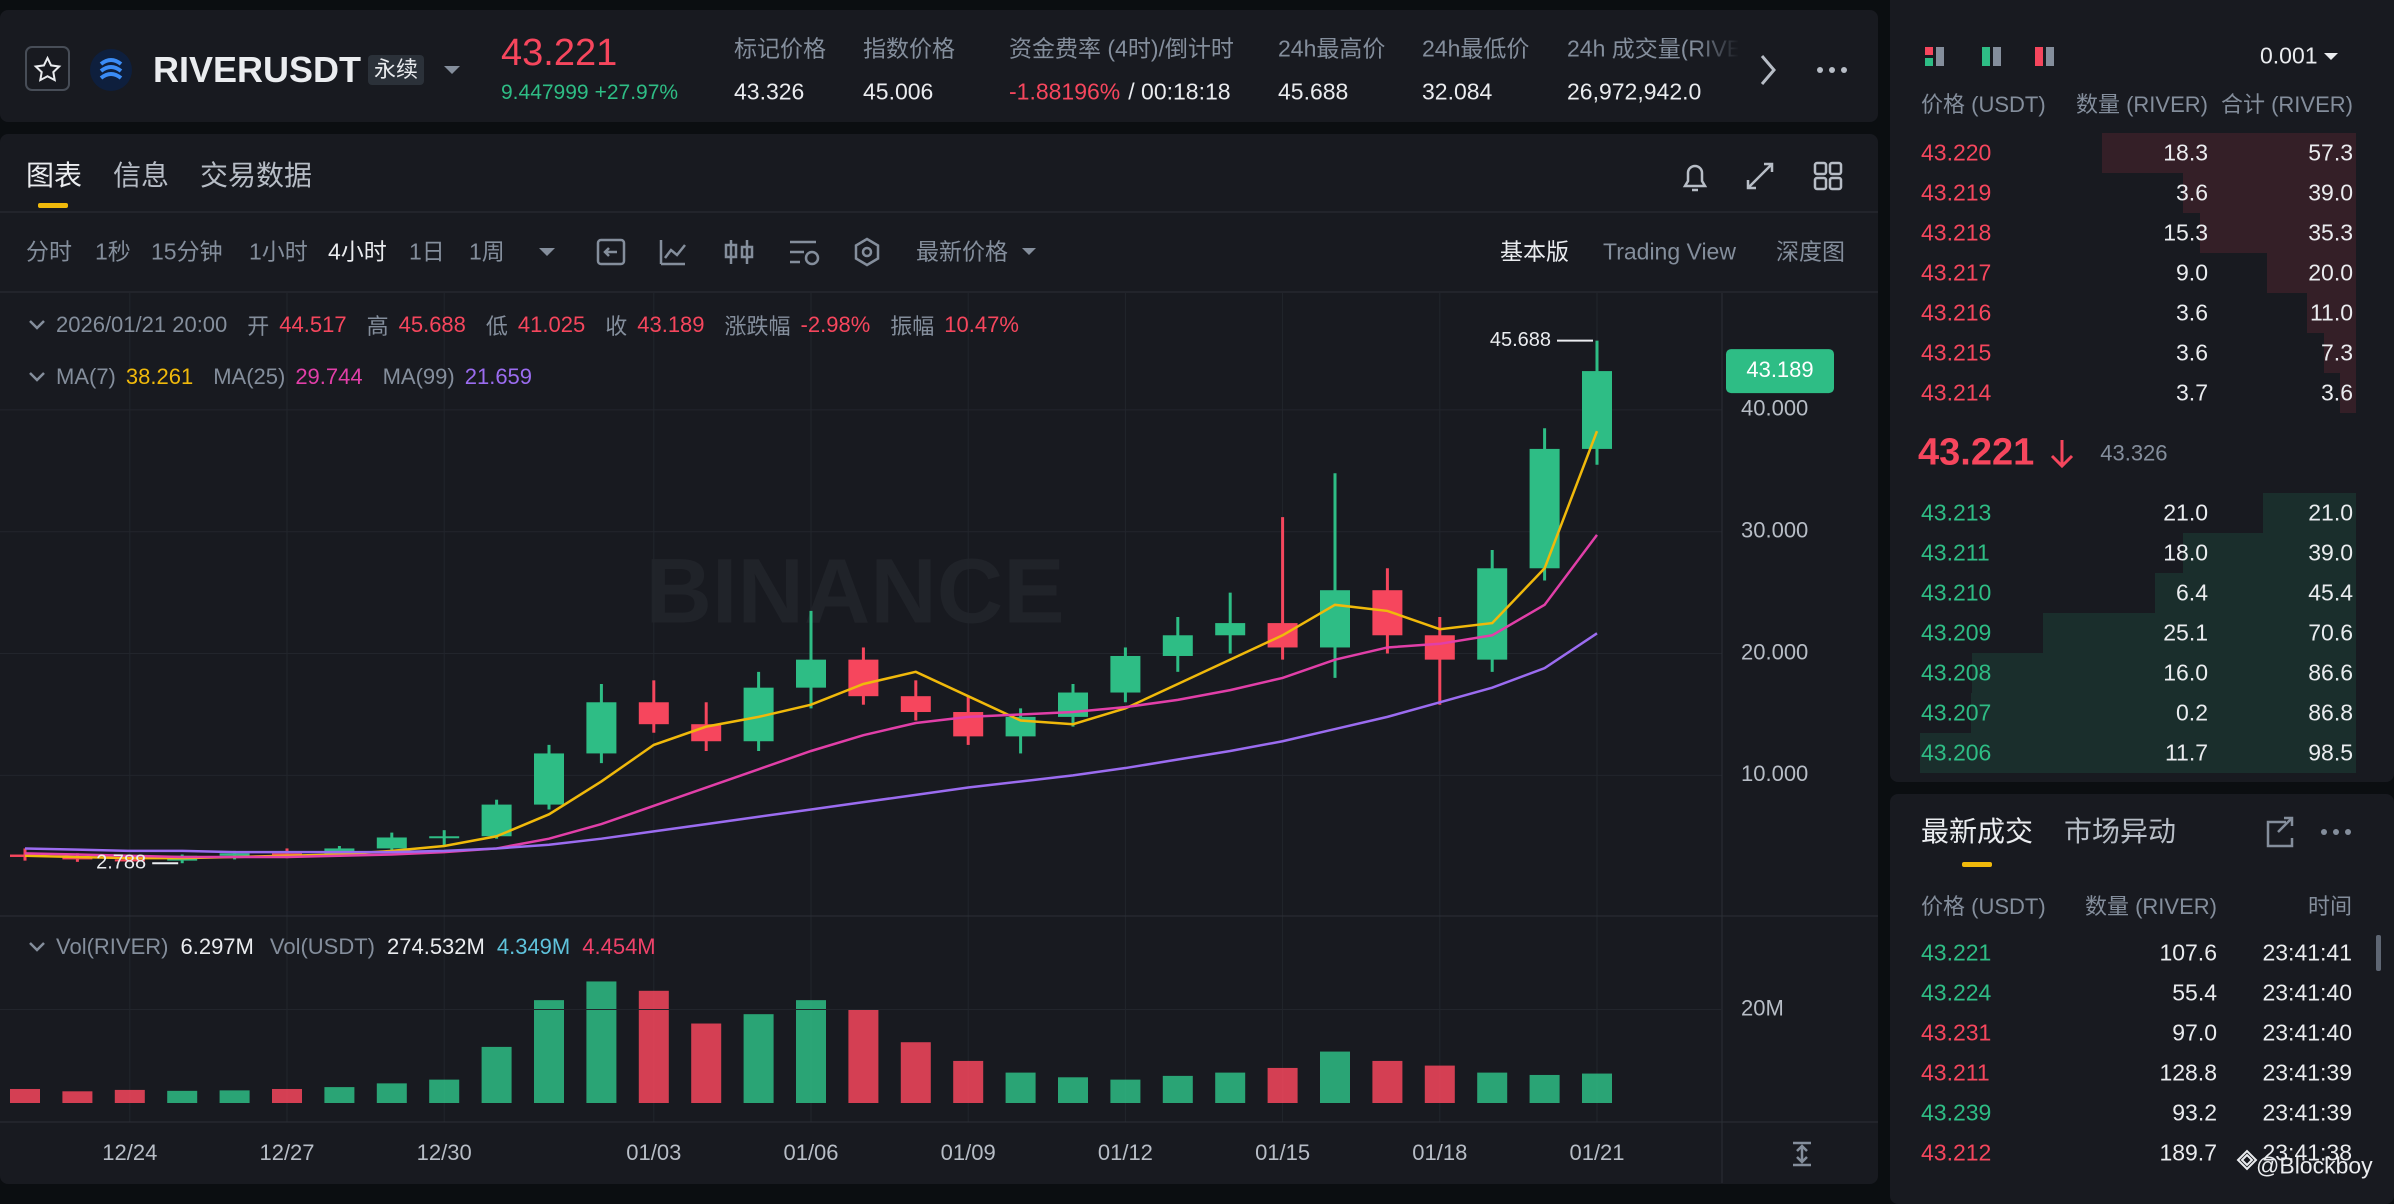 The image size is (2394, 1204). Describe the element at coordinates (2185, 632) in the screenshot. I see `order-qty: 25.1` at that location.